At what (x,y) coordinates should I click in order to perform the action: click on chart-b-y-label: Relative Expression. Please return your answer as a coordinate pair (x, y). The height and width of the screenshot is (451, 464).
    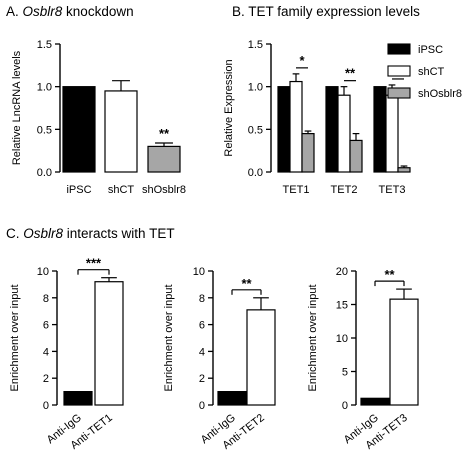
    Looking at the image, I should click on (229, 107).